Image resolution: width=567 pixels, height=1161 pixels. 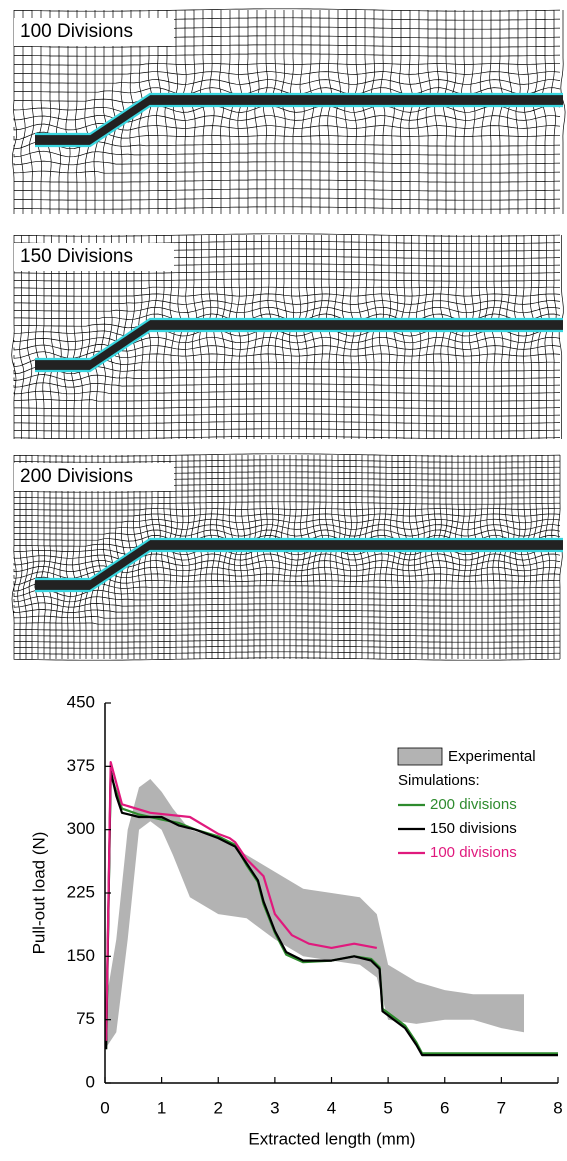 What do you see at coordinates (501, 1107) in the screenshot?
I see `x-tick-label: 7` at bounding box center [501, 1107].